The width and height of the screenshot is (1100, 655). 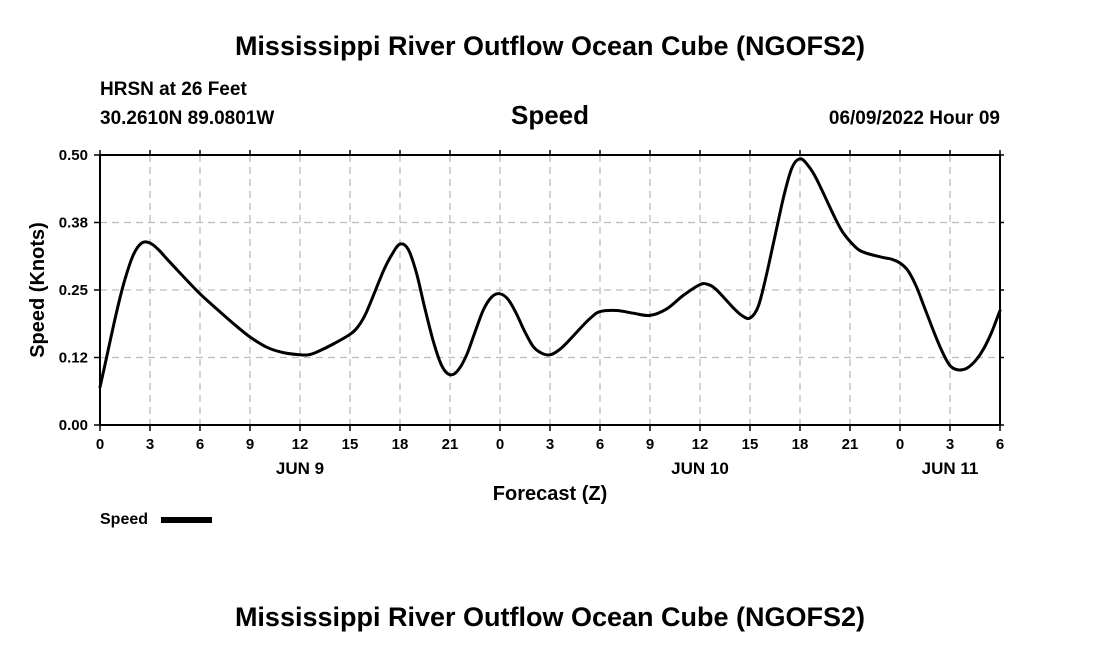 What do you see at coordinates (156, 519) in the screenshot?
I see `legend: Speed` at bounding box center [156, 519].